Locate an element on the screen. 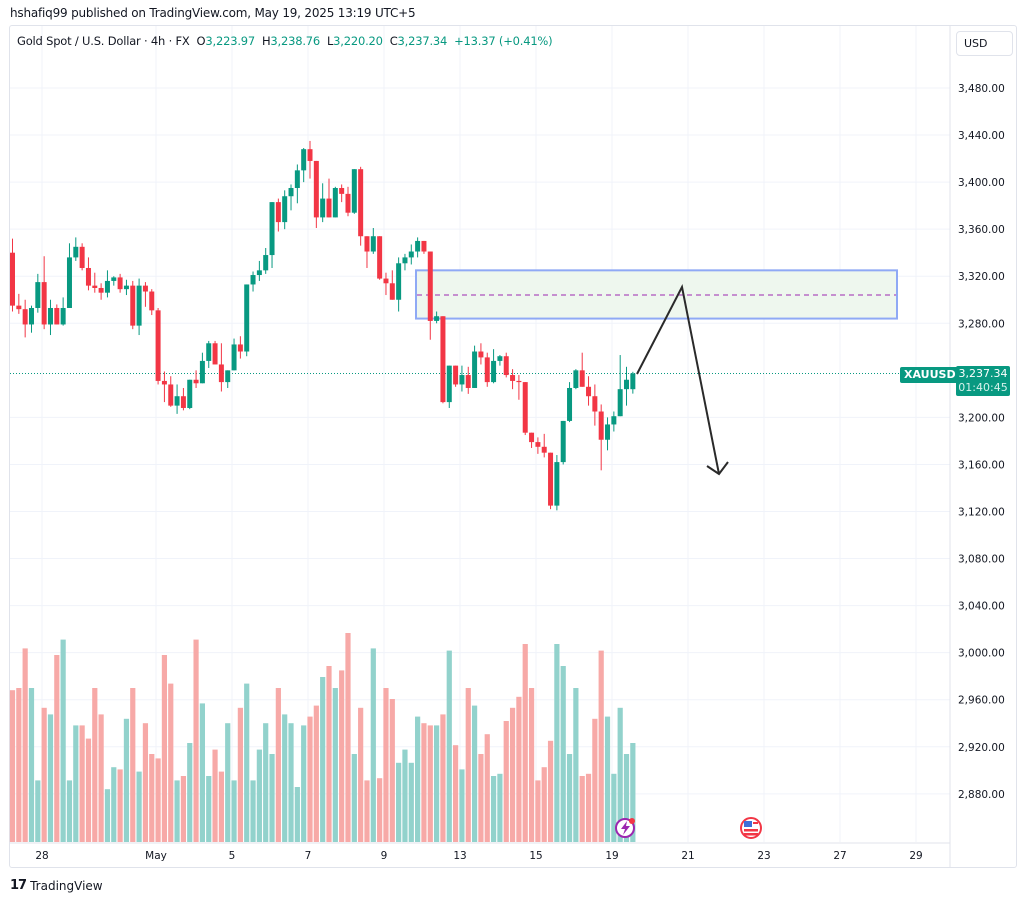 The image size is (1027, 904). notification-dot-icon is located at coordinates (632, 821).